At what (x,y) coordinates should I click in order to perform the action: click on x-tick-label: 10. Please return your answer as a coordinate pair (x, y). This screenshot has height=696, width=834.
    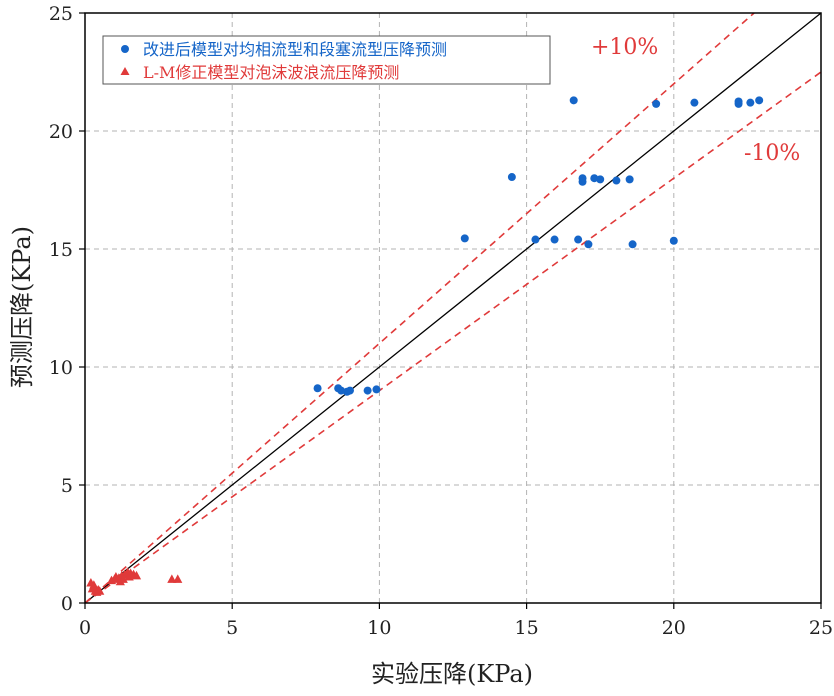
    Looking at the image, I should click on (379, 628).